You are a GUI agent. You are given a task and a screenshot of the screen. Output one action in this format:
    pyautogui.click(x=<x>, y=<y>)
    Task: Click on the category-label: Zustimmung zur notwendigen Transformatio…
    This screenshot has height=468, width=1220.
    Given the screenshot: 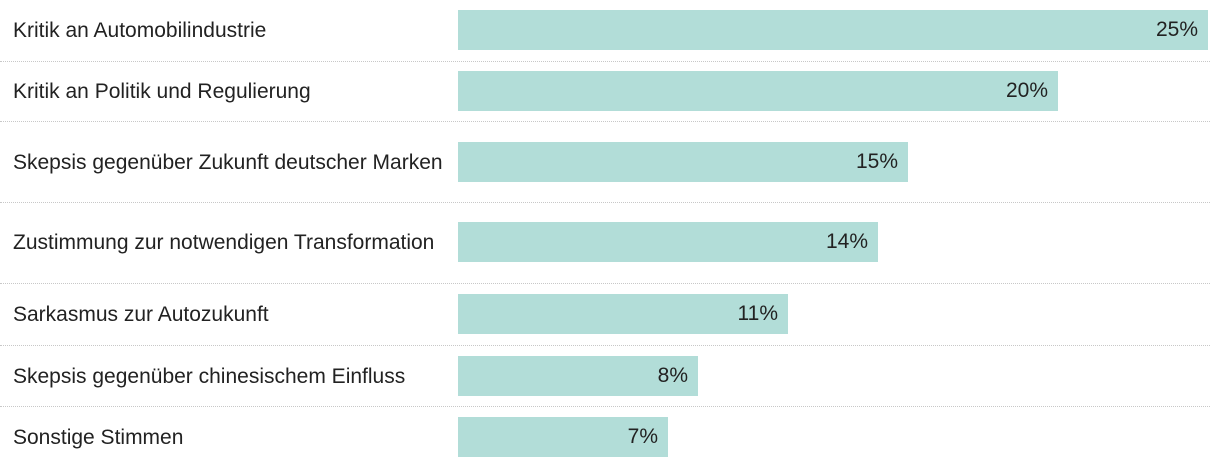 What is the action you would take?
    pyautogui.click(x=224, y=242)
    